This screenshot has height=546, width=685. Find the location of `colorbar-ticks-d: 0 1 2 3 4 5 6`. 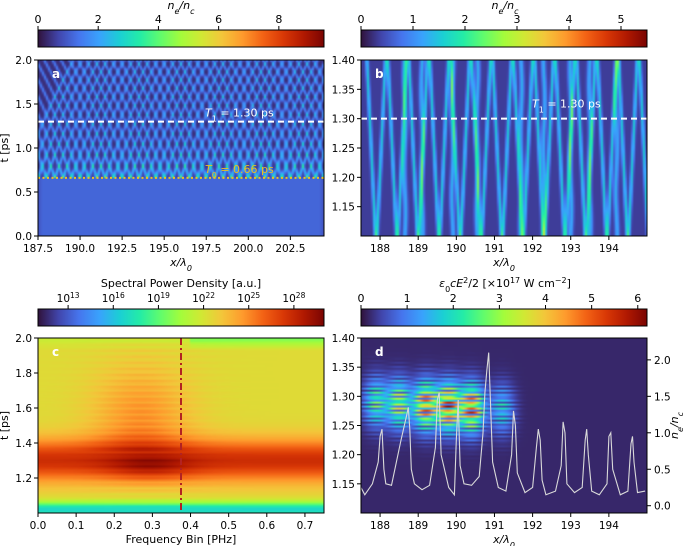

colorbar-ticks-d: 0 1 2 3 4 5 6 is located at coordinates (499, 300).